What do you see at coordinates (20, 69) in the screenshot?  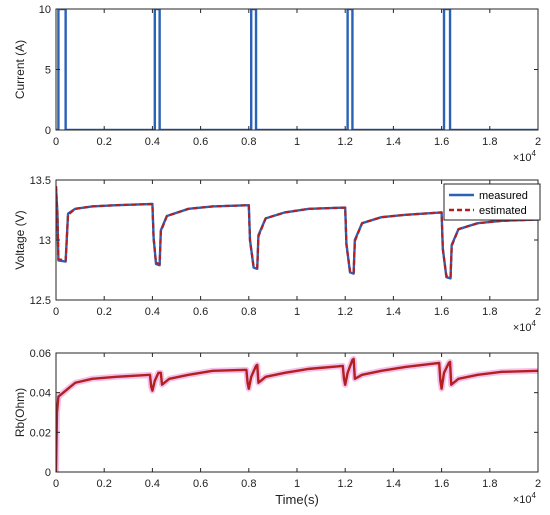 I see `y-axis-label: Current (A)` at bounding box center [20, 69].